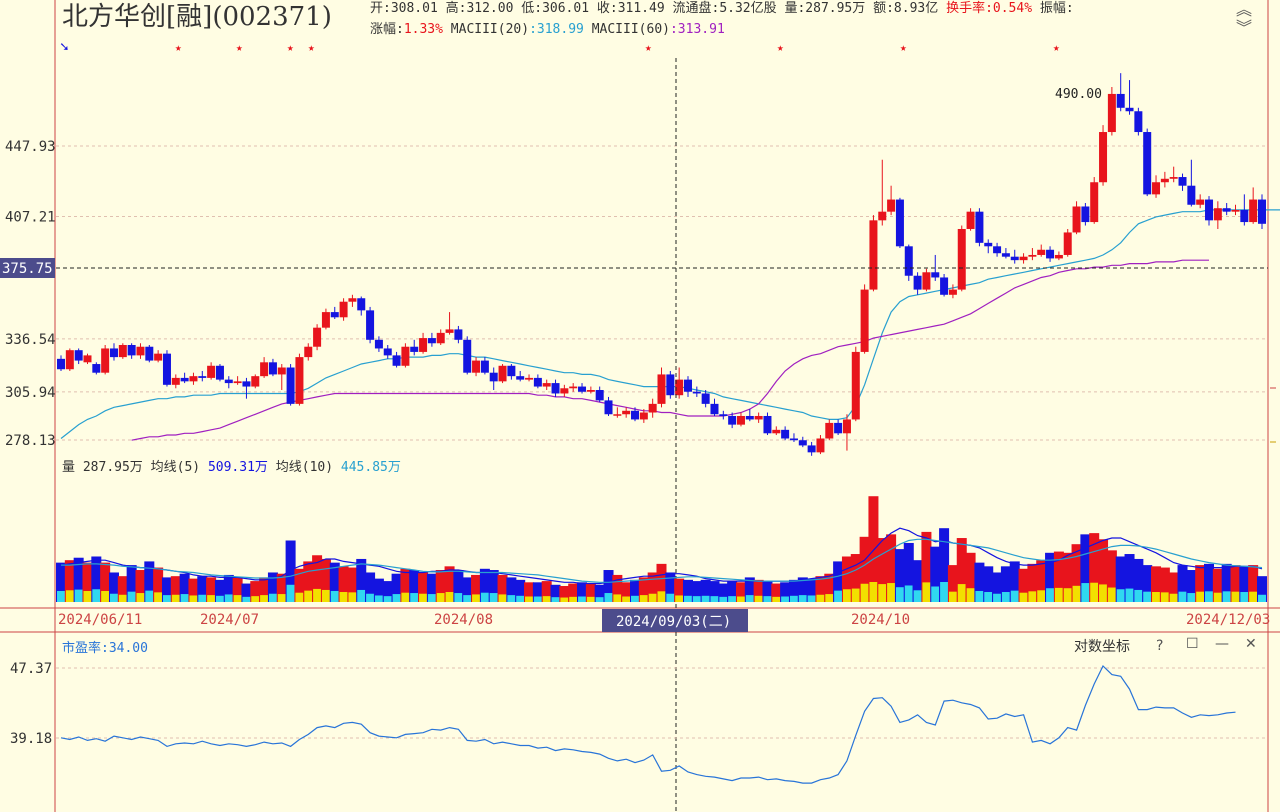  Describe the element at coordinates (780, 47) in the screenshot. I see `event-star-icon: ★` at that location.